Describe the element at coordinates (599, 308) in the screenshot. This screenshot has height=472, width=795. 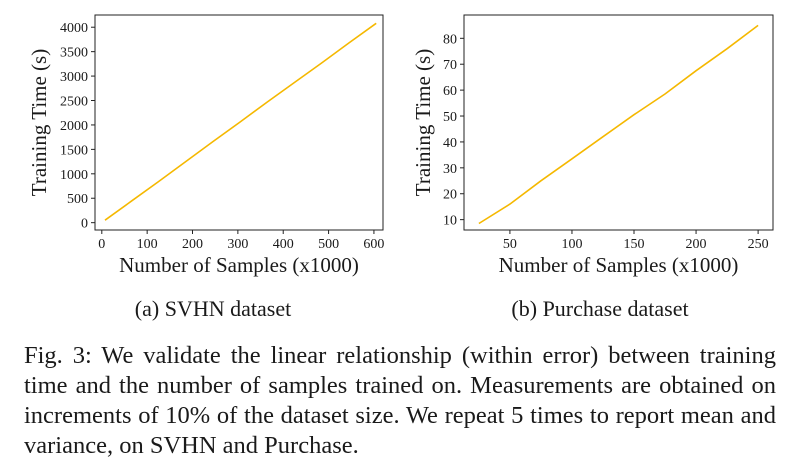
I see `panel-b-subcaption: (b) Purchase dataset` at that location.